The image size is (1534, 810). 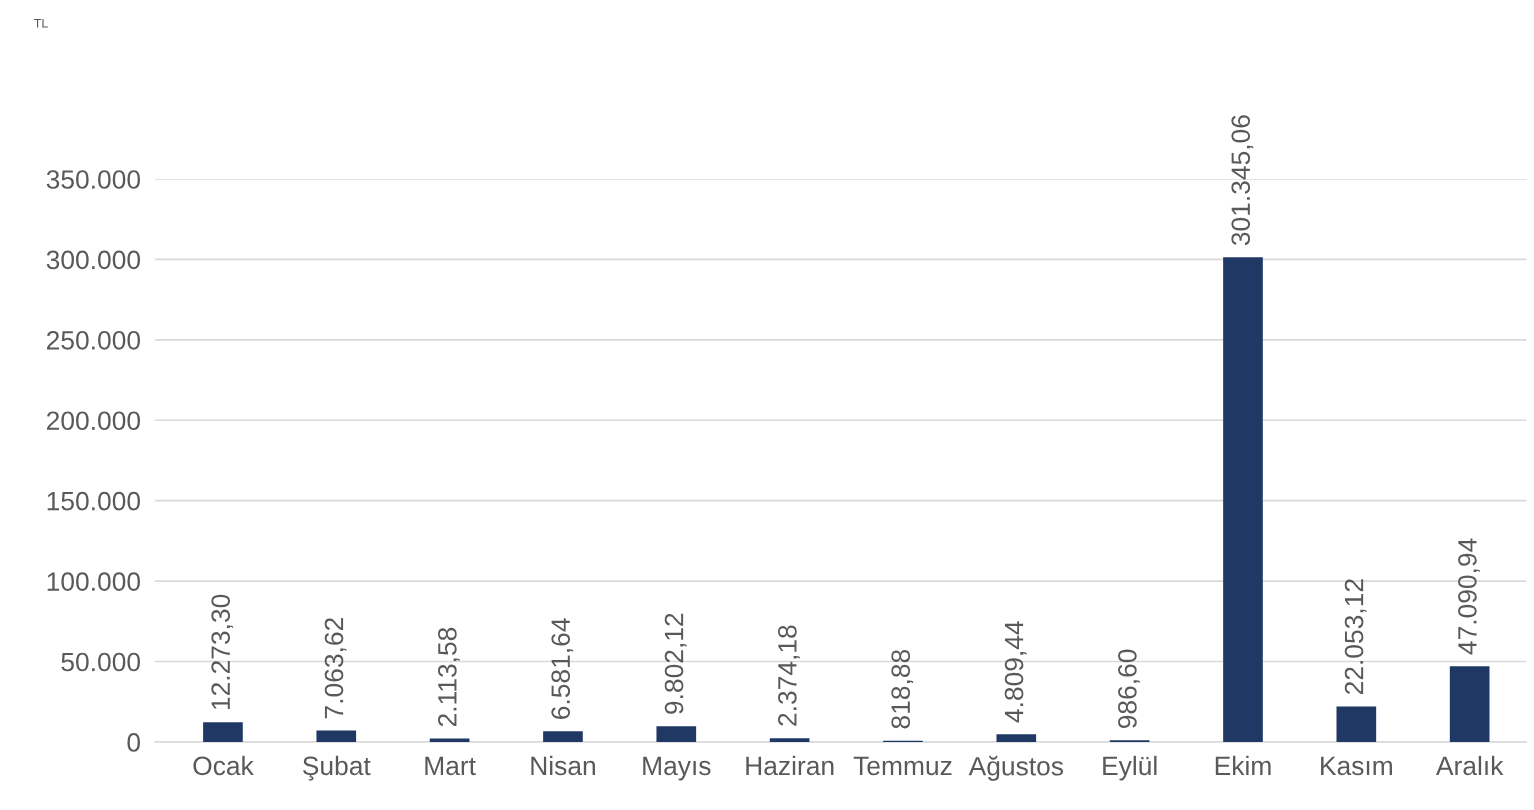 I want to click on data-label: 2.374,18, so click(x=789, y=675).